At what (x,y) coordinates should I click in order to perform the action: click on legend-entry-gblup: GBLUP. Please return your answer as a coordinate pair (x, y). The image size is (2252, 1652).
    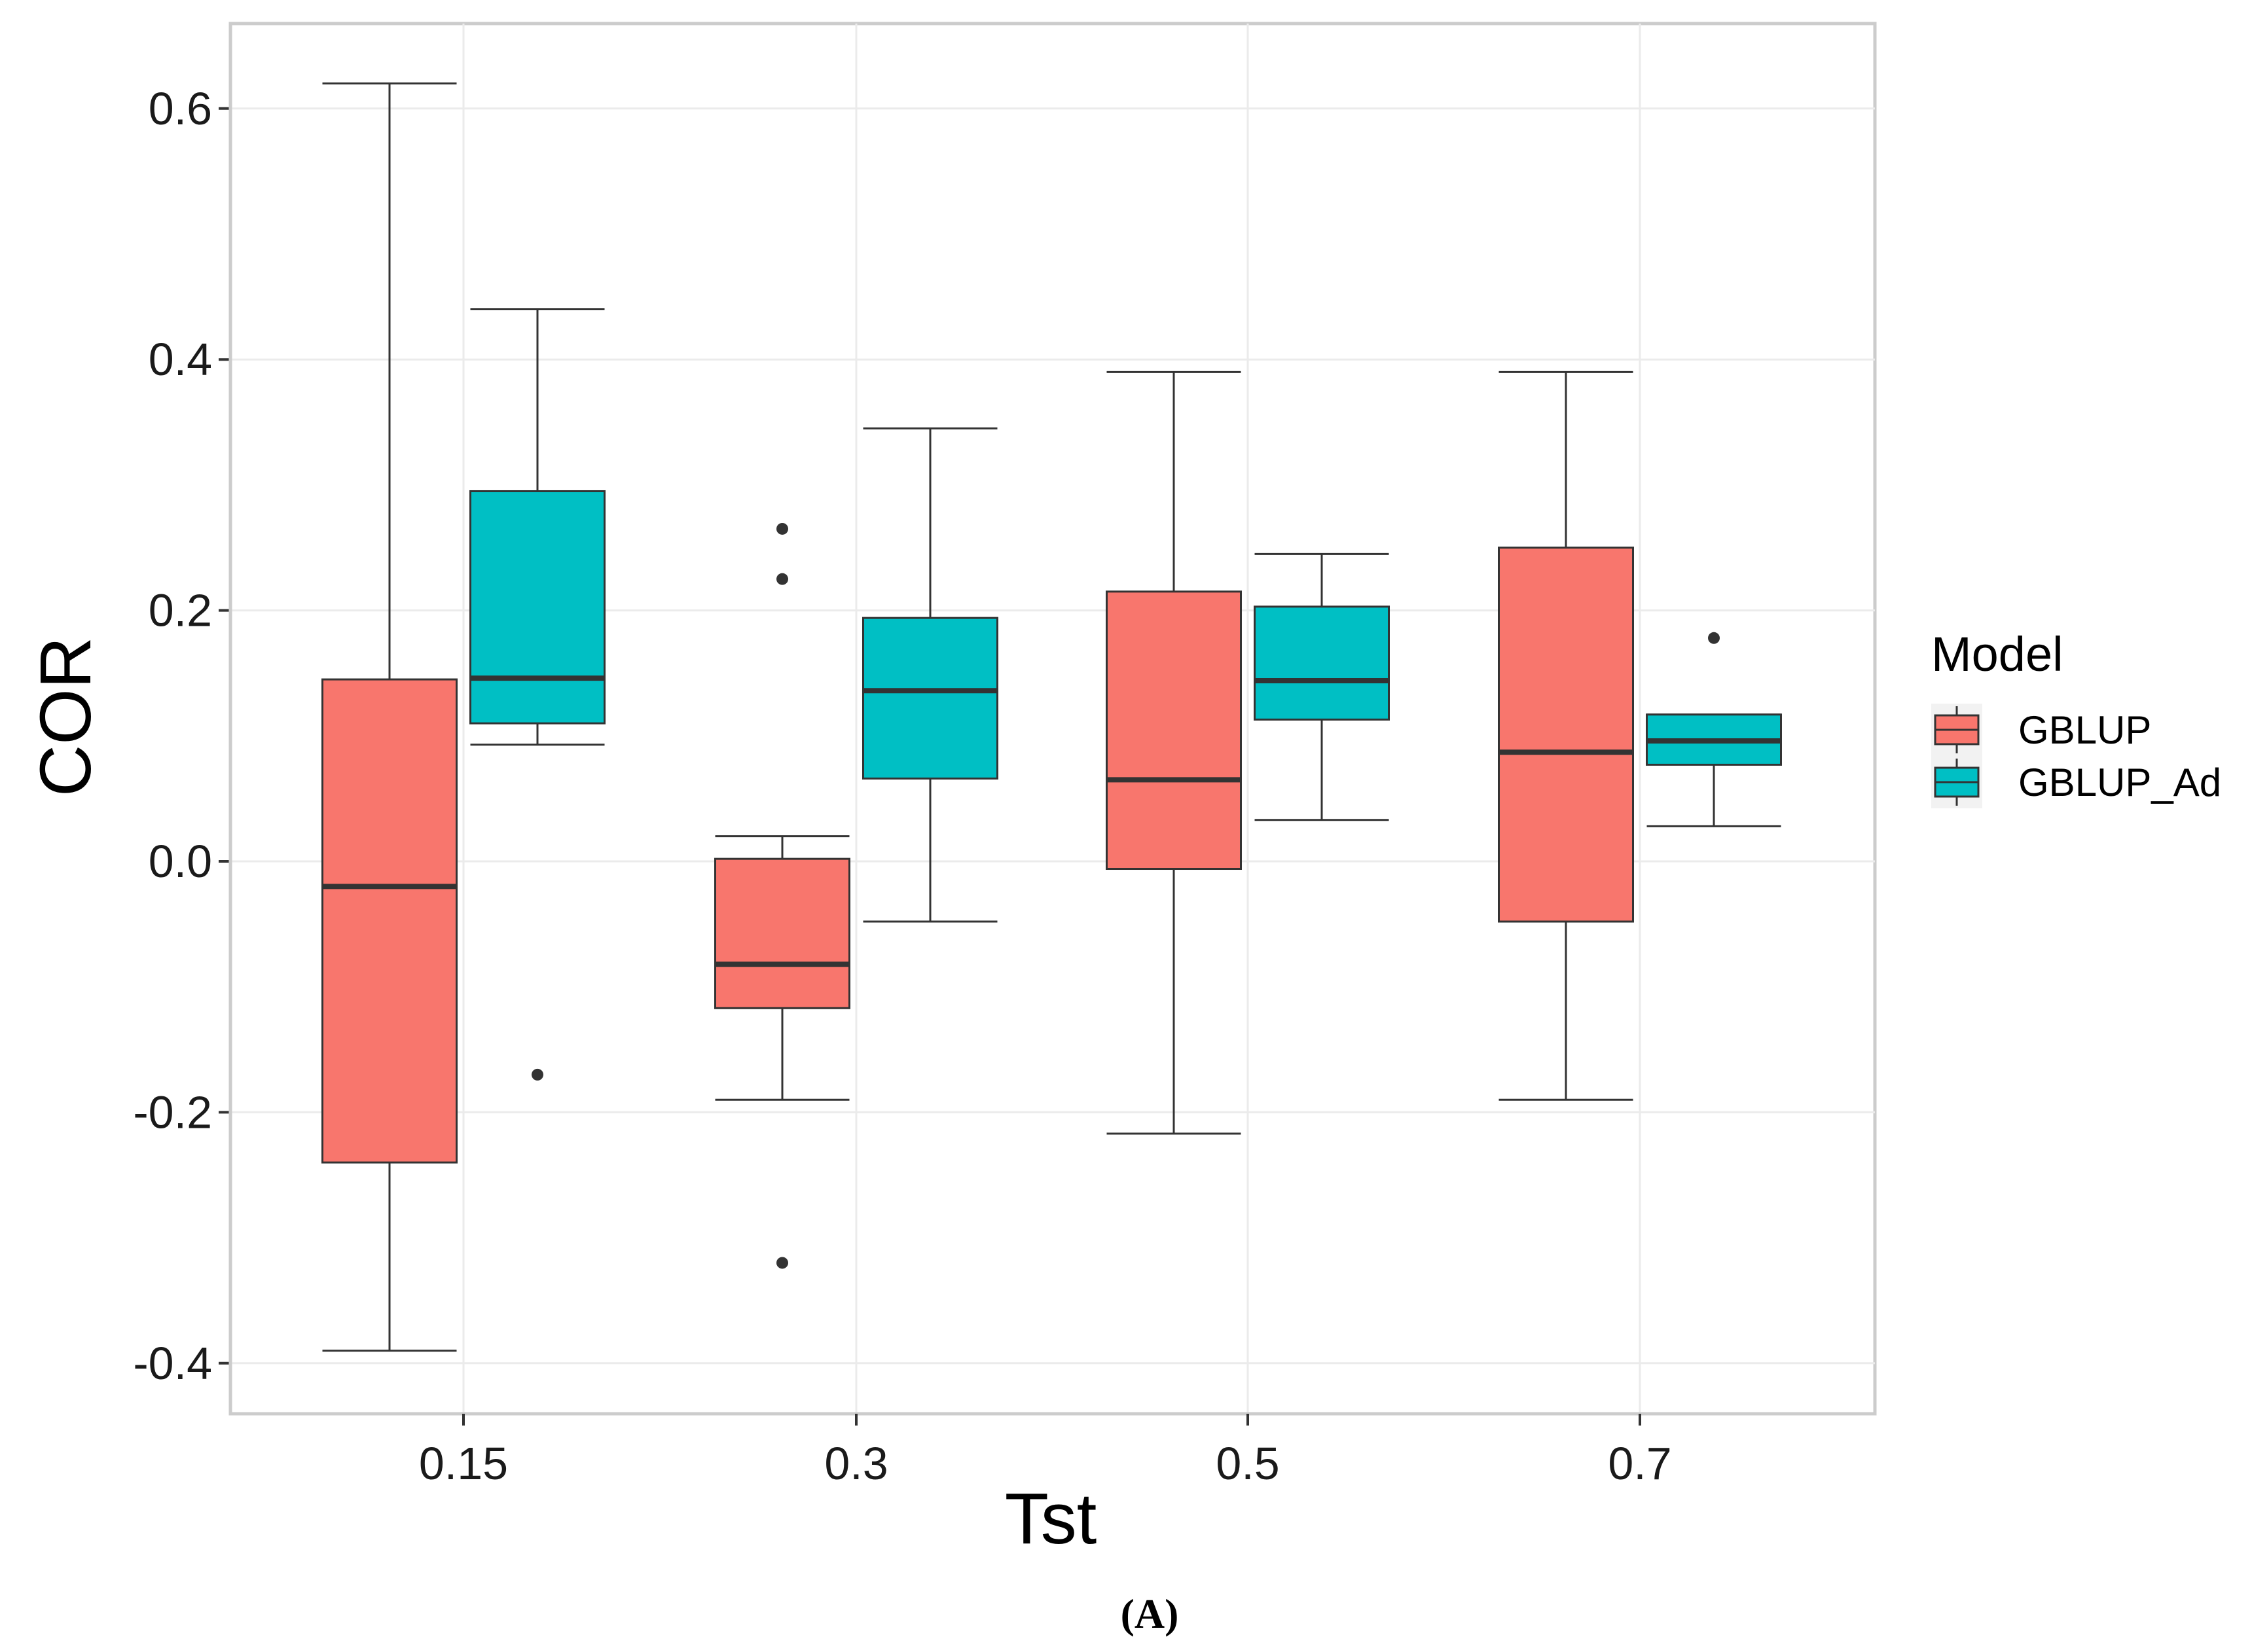
    Looking at the image, I should click on (2041, 730).